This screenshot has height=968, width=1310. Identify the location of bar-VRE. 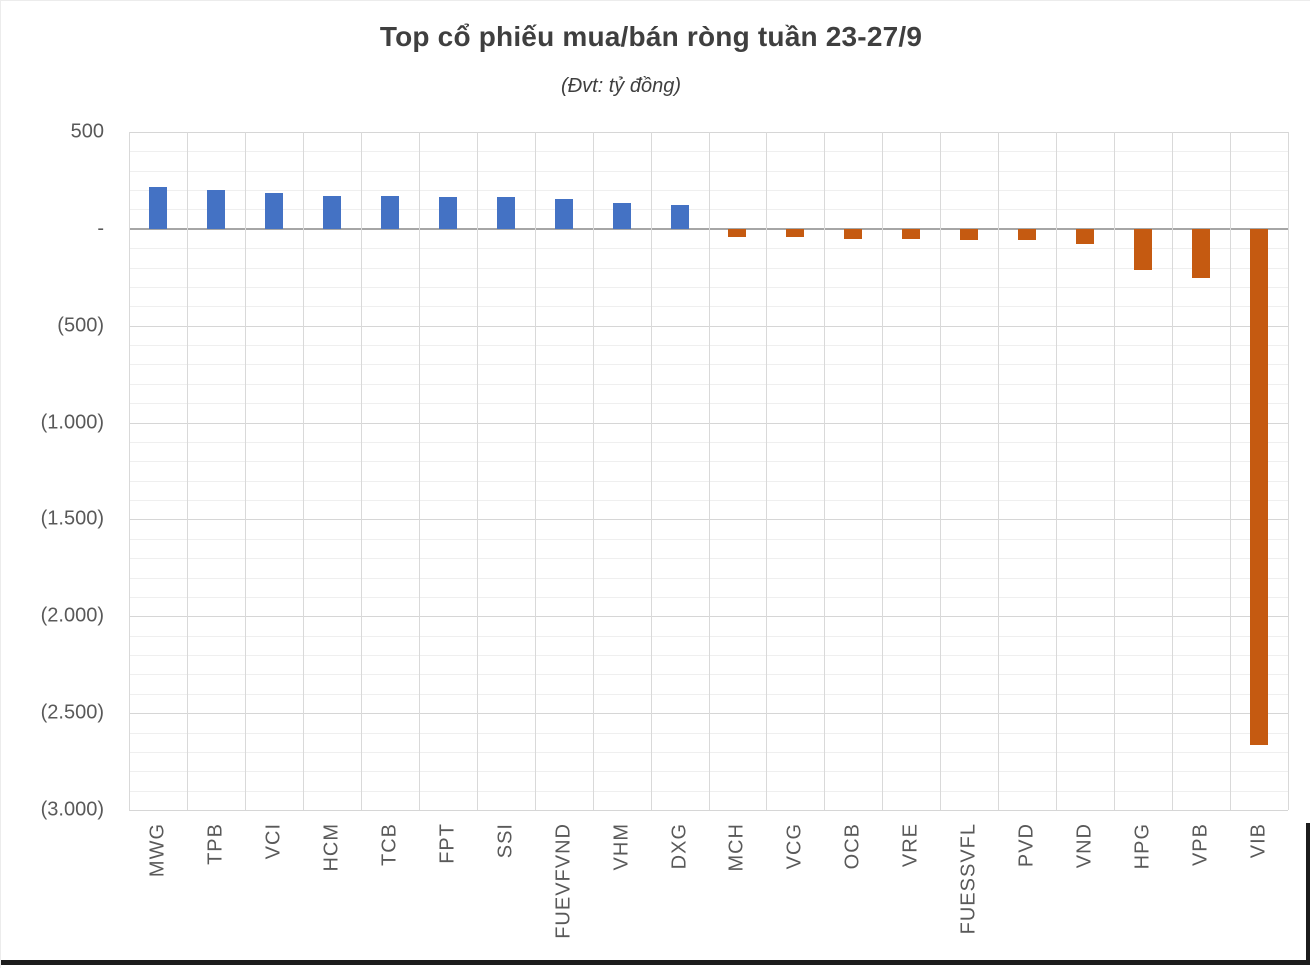
(911, 233).